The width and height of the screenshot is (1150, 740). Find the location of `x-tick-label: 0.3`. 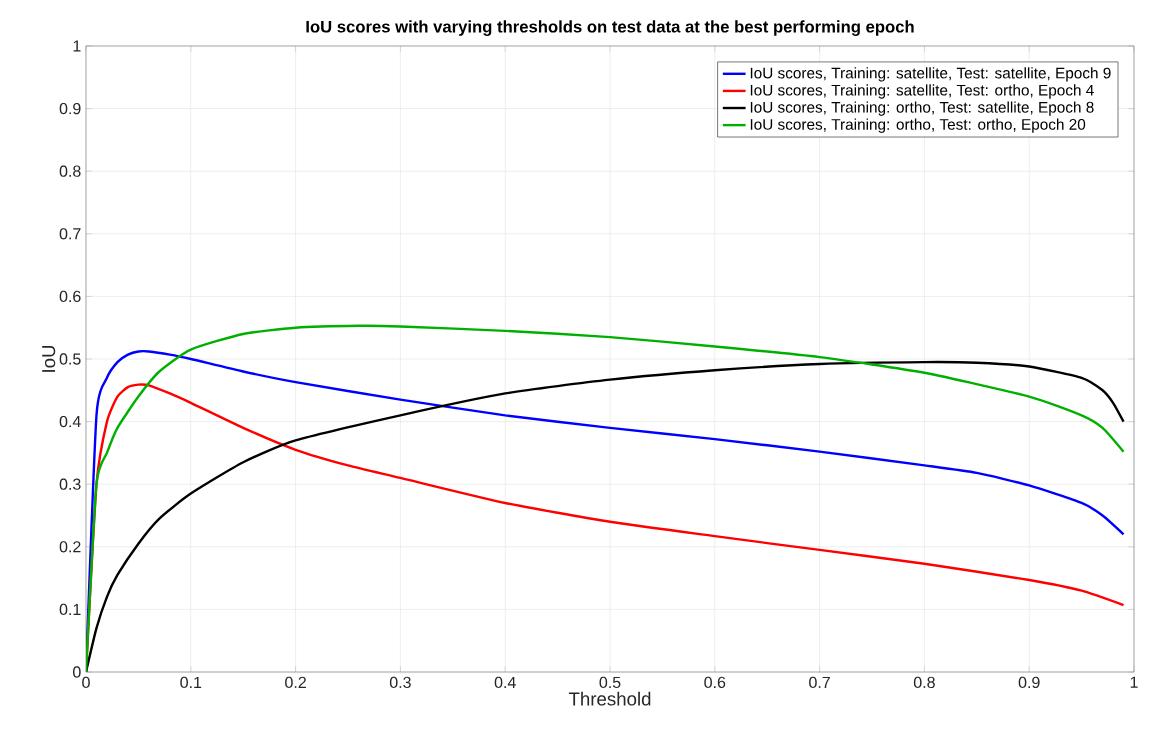

x-tick-label: 0.3 is located at coordinates (400, 682).